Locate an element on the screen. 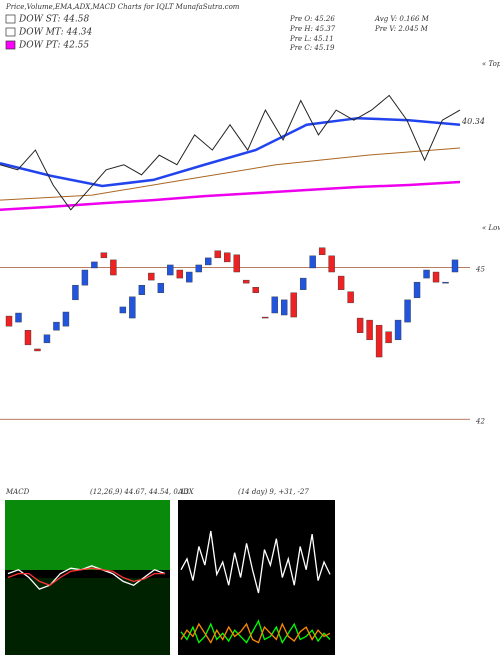 Image resolution: width=500 pixels, height=660 pixels. stat: Pre L: 45.11 is located at coordinates (311, 39).